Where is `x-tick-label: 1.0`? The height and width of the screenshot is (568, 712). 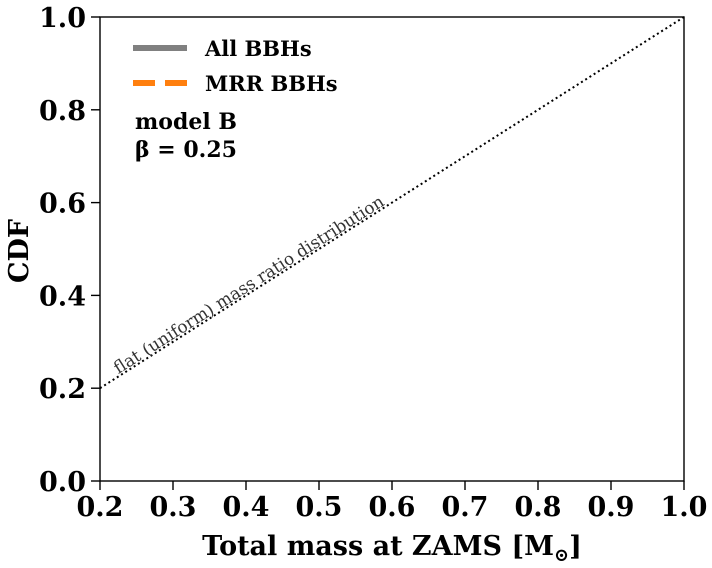
x-tick-label: 1.0 is located at coordinates (684, 507).